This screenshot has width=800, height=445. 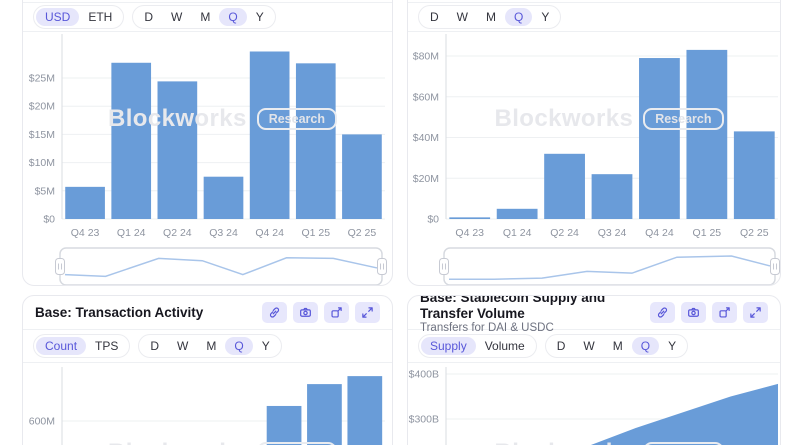 I want to click on export-image-icon, so click(x=336, y=312).